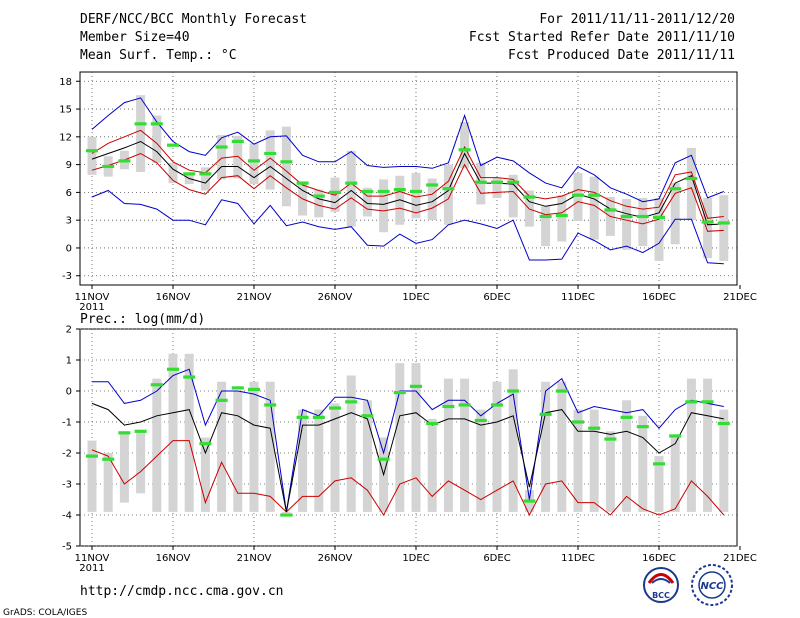  I want to click on series-line-lower, so click(407, 192).